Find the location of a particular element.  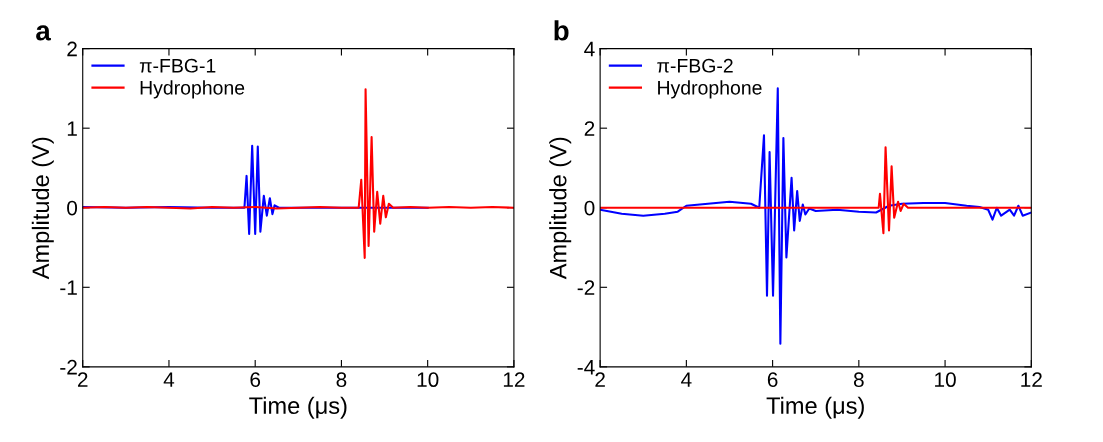

y-tick-label: -4 is located at coordinates (586, 367).